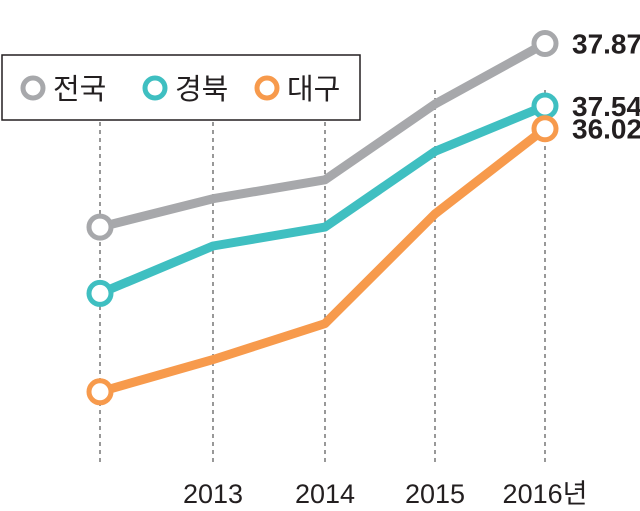 Image resolution: width=640 pixels, height=511 pixels. What do you see at coordinates (100, 293) in the screenshot?
I see `point-gyeongbuk-2012` at bounding box center [100, 293].